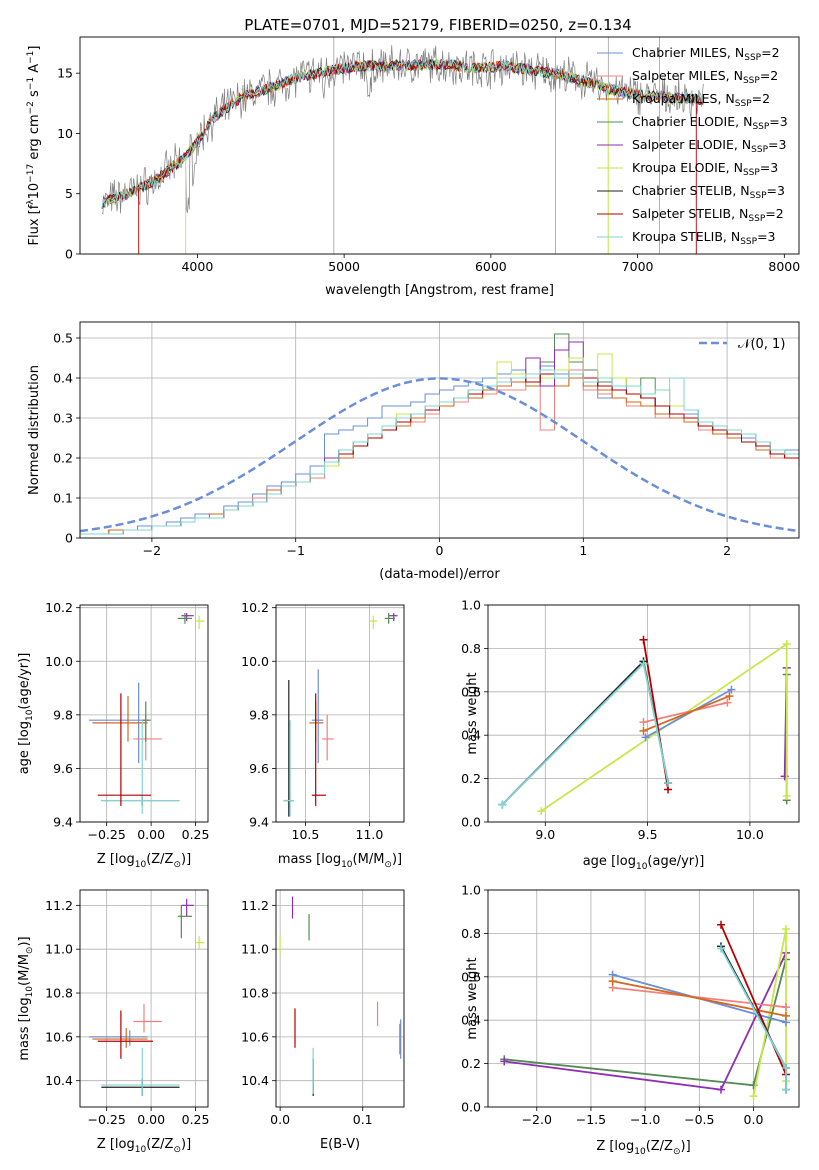  Describe the element at coordinates (34, 430) in the screenshot. I see `residuals-ylabel: Normed distribution` at that location.